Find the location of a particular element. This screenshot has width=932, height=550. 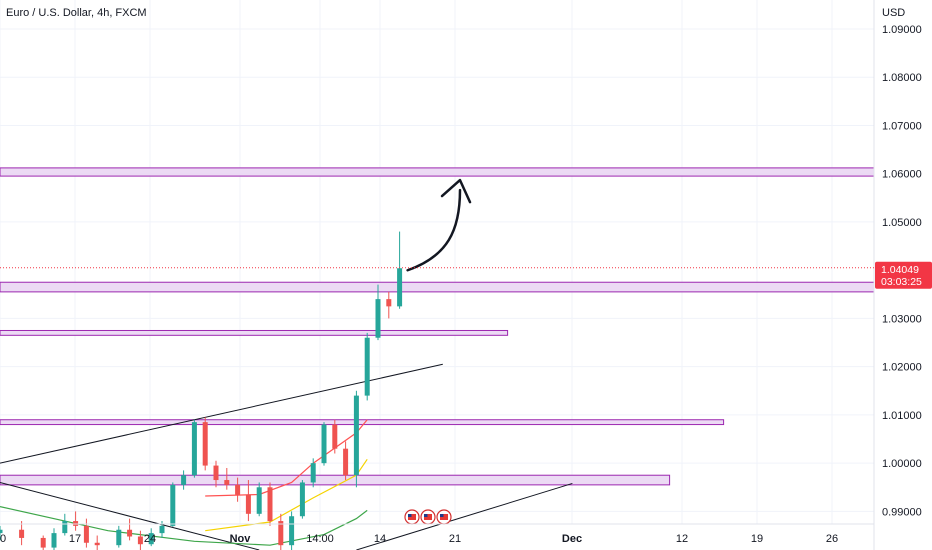

currency-label: USD is located at coordinates (893, 13).